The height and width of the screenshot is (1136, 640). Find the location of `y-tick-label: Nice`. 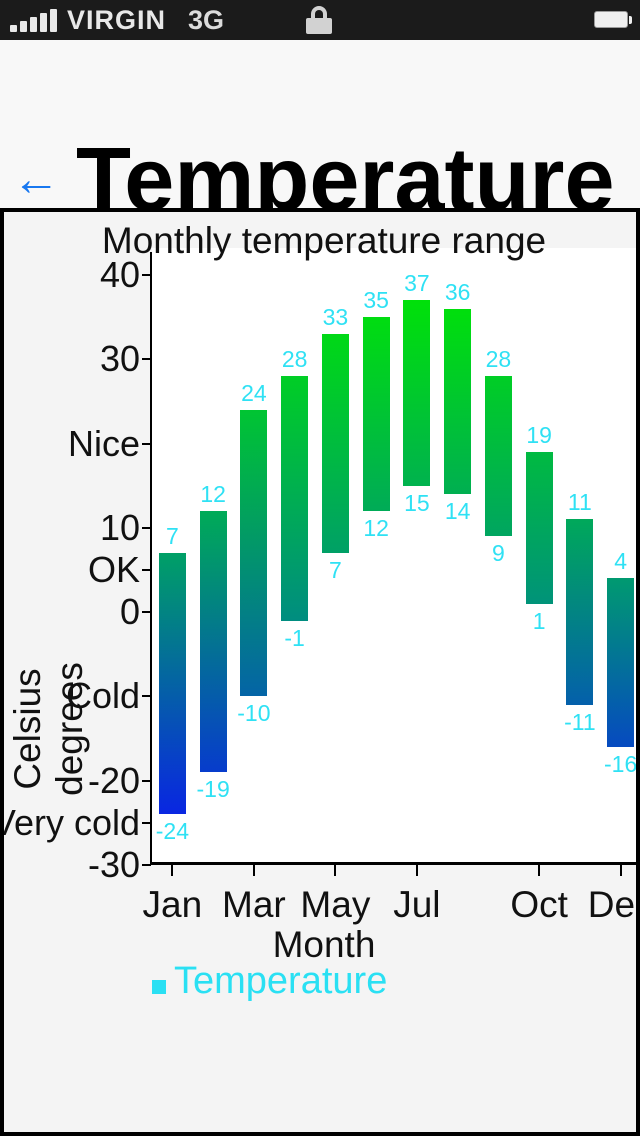

y-tick-label: Nice is located at coordinates (103, 443).